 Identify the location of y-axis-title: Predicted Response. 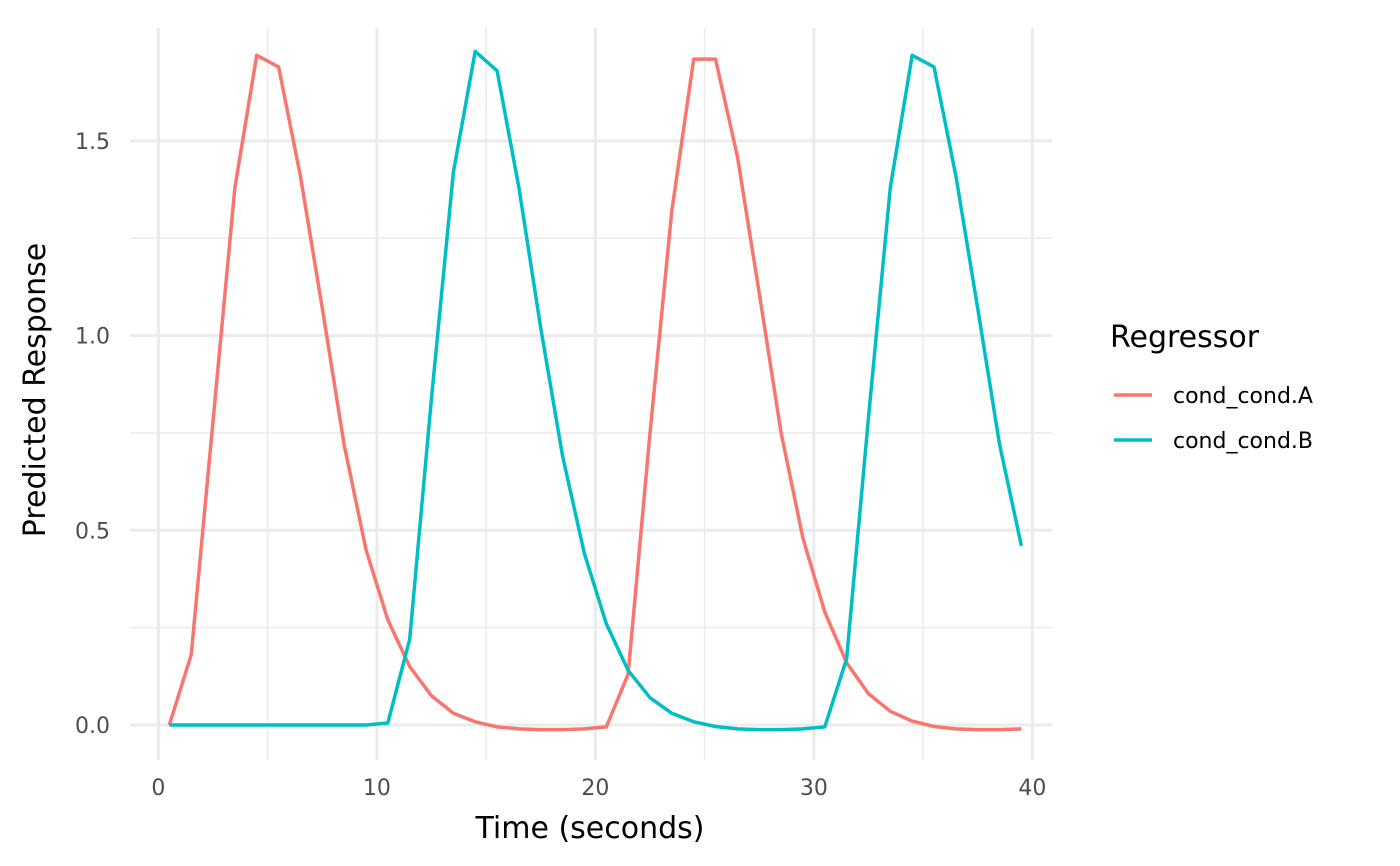
(35, 390).